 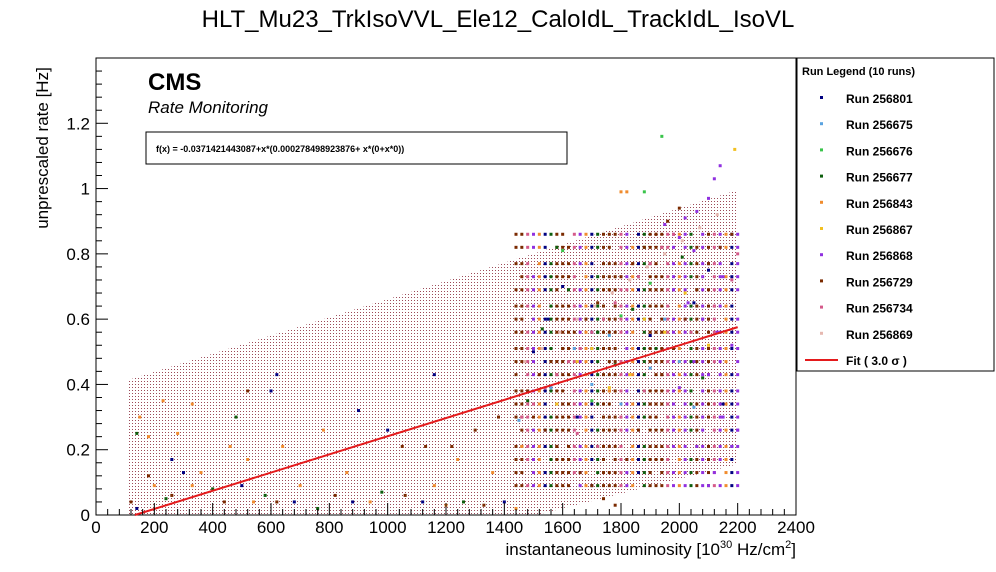 I want to click on legend-label: Run 256868, so click(x=879, y=256).